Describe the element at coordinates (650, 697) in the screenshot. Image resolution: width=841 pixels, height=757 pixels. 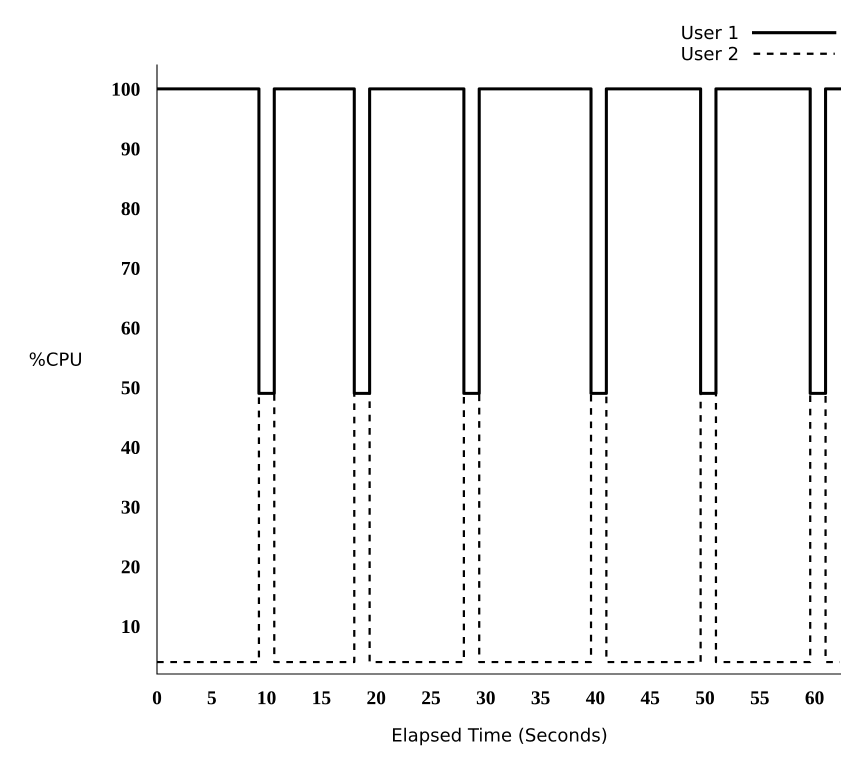
I see `x-tick-label: 45` at that location.